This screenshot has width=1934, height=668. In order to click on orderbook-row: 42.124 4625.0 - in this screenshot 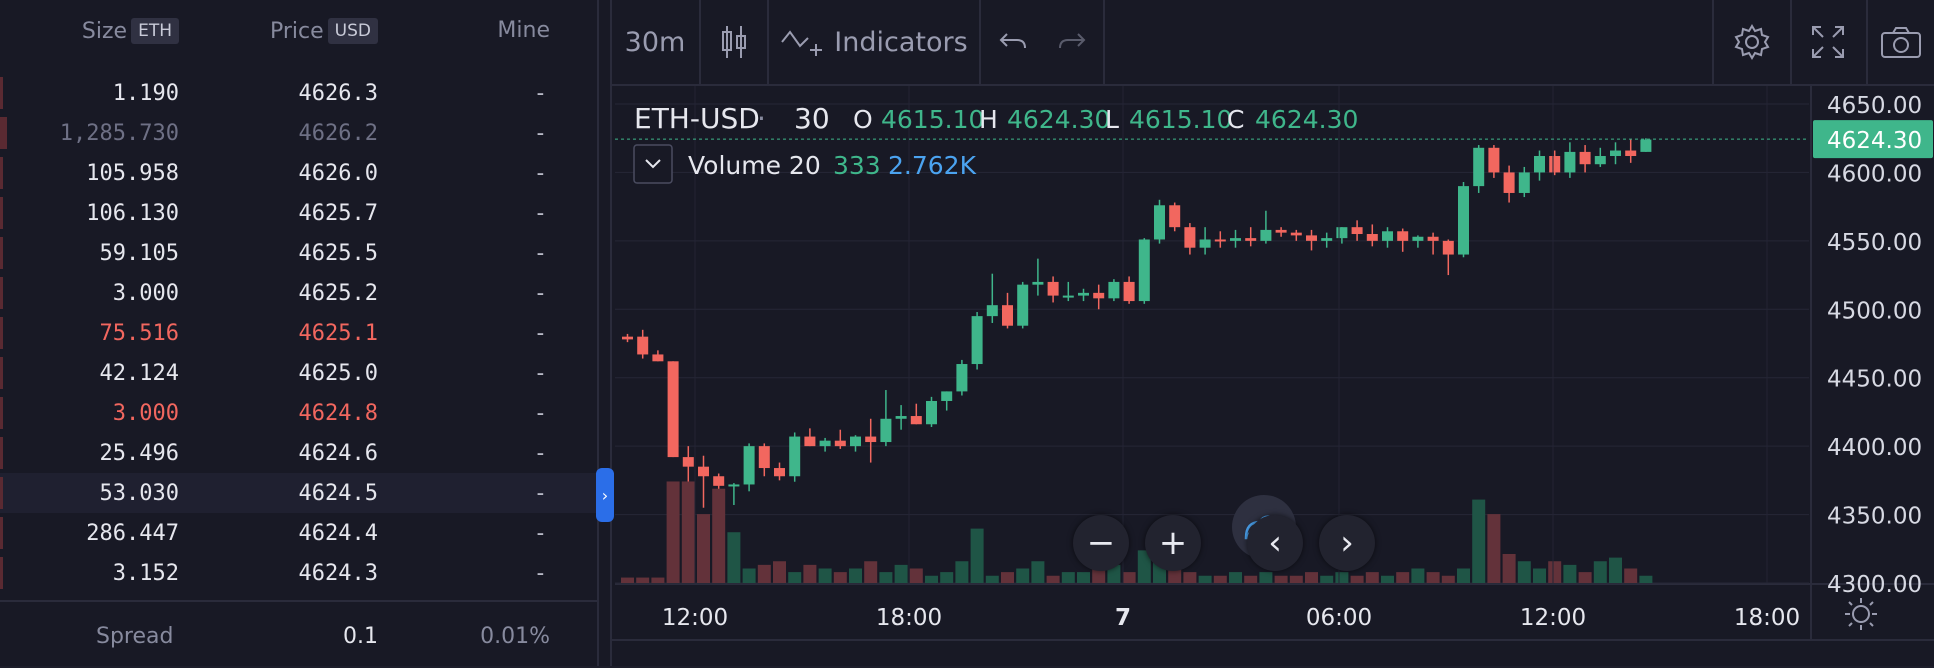, I will do `click(298, 373)`.